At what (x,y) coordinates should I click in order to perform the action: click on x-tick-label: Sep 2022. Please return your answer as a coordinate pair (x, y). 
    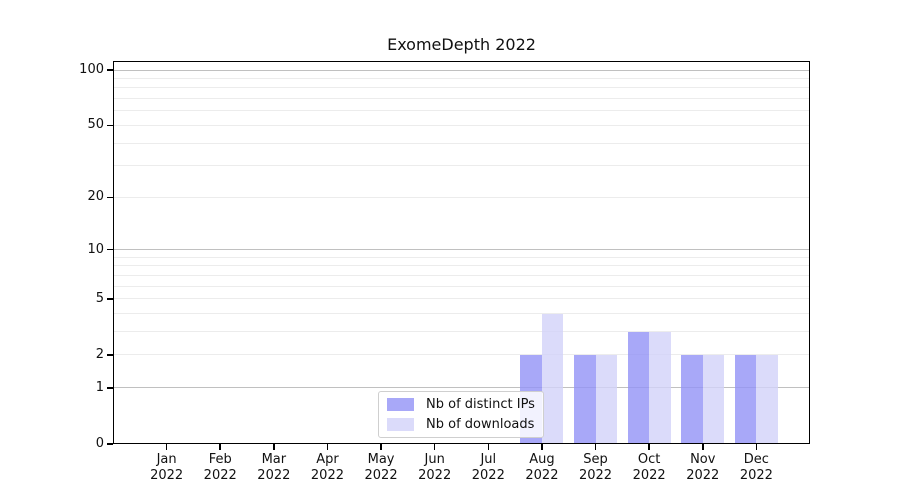
    Looking at the image, I should click on (596, 468).